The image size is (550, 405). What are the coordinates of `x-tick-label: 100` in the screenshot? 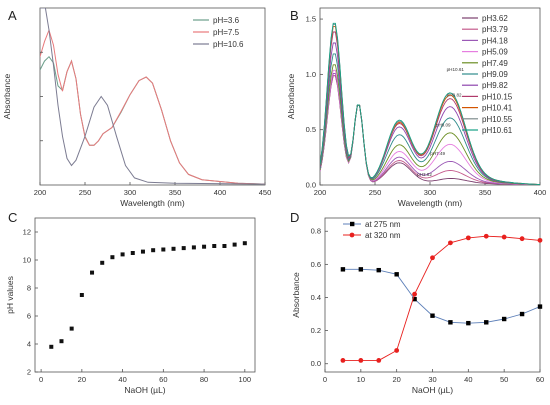 It's located at (245, 379).